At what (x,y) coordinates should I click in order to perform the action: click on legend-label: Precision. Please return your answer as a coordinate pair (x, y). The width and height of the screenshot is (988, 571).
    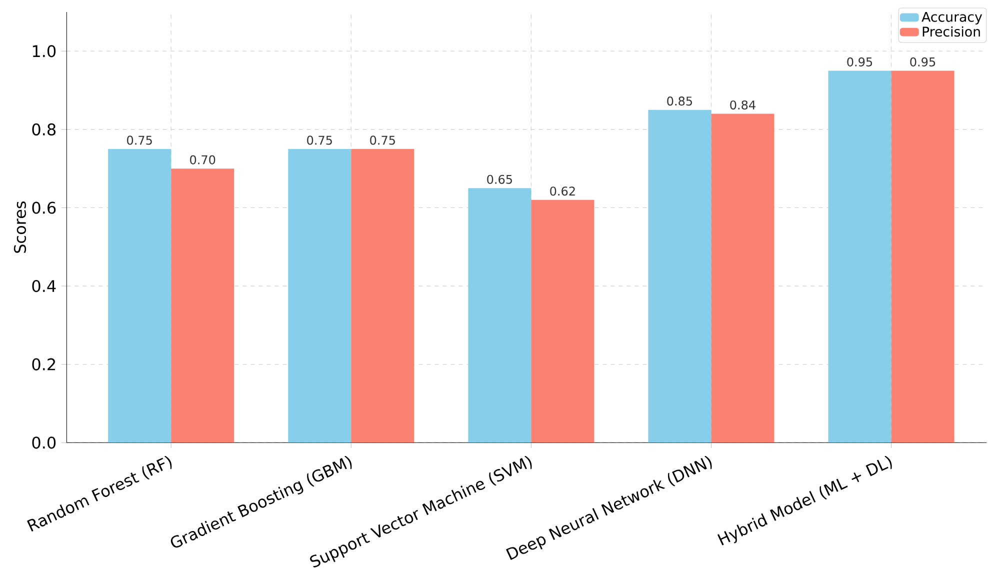
    Looking at the image, I should click on (951, 31).